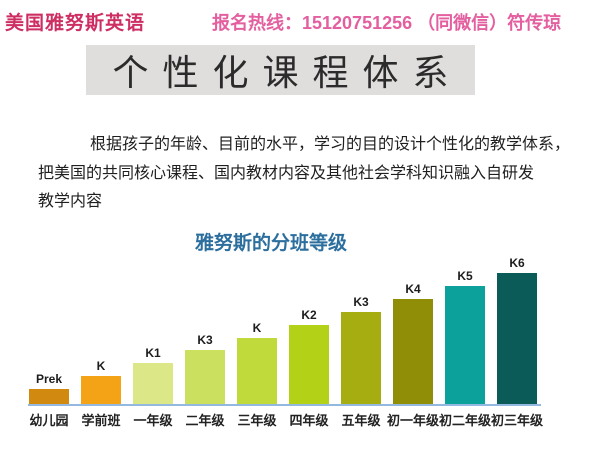  Describe the element at coordinates (70, 201) in the screenshot. I see `intro-line-3: 教学内容` at that location.